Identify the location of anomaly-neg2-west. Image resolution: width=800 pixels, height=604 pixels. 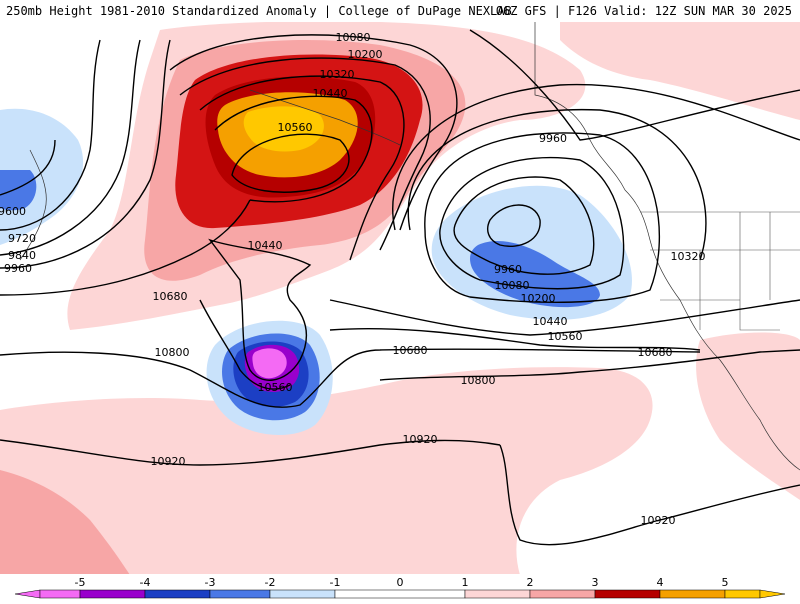
(18, 190).